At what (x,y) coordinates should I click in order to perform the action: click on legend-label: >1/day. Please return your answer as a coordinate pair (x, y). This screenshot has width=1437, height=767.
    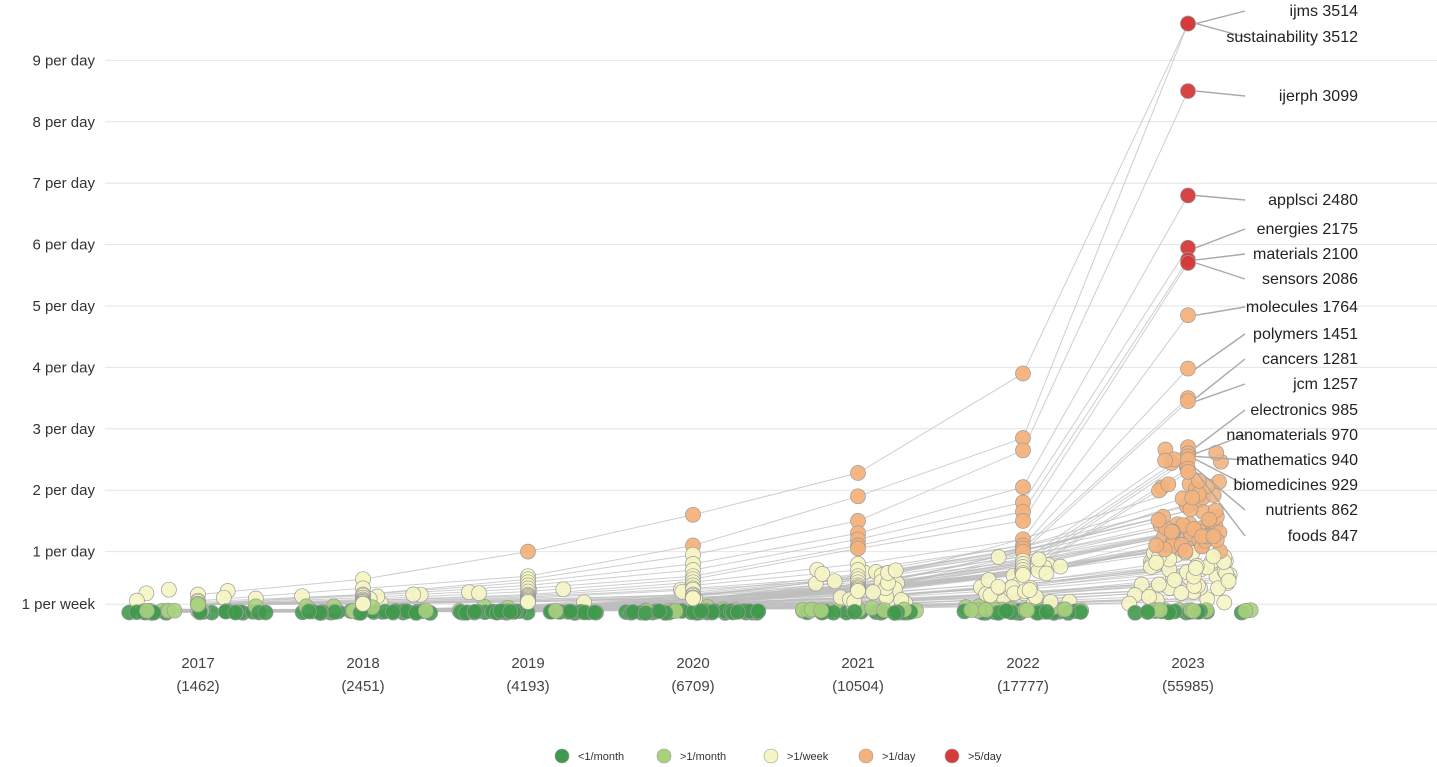
    Looking at the image, I should click on (899, 757).